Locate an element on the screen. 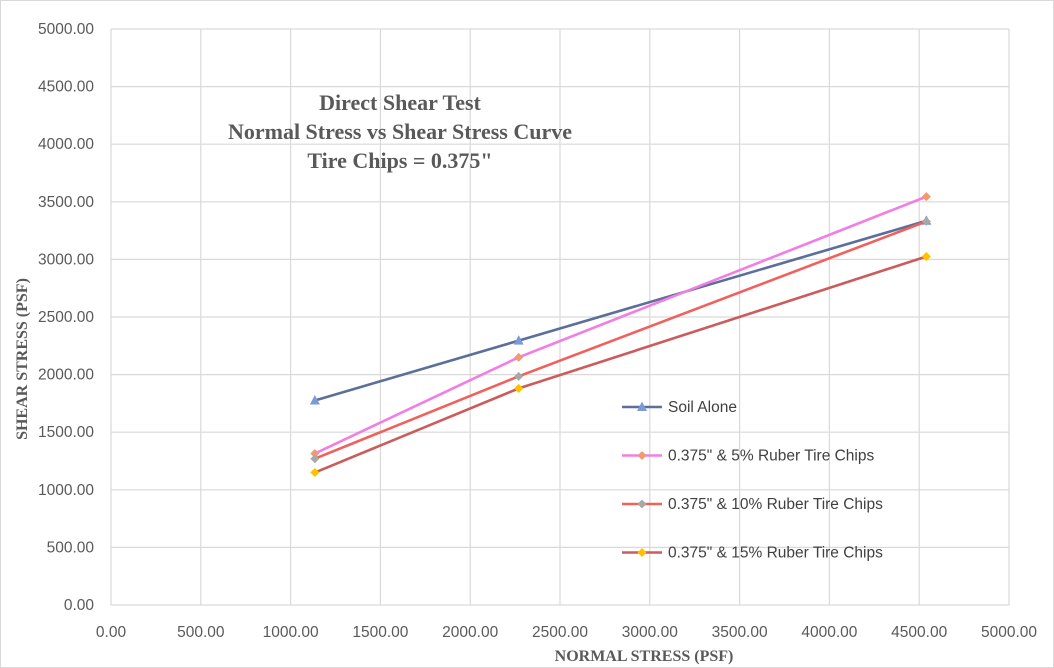  x-tick-label: 1500.00 is located at coordinates (380, 632).